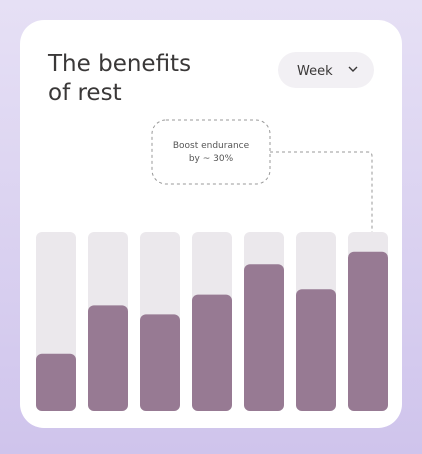  Describe the element at coordinates (321, 200) in the screenshot. I see `annotation-connector` at that location.